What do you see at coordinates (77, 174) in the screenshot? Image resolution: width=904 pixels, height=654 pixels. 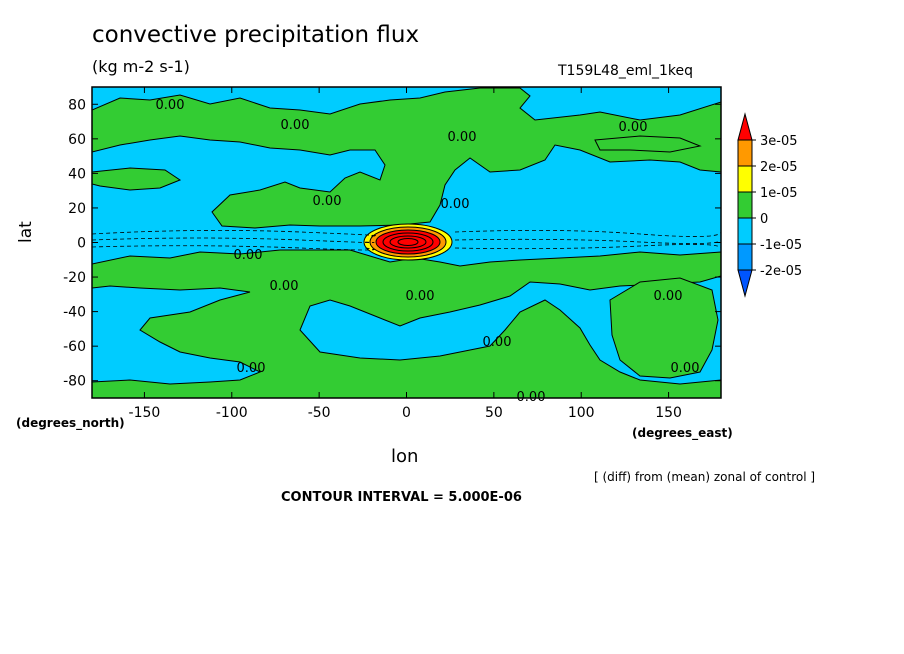 I see `y-tick-label: 40` at bounding box center [77, 174].